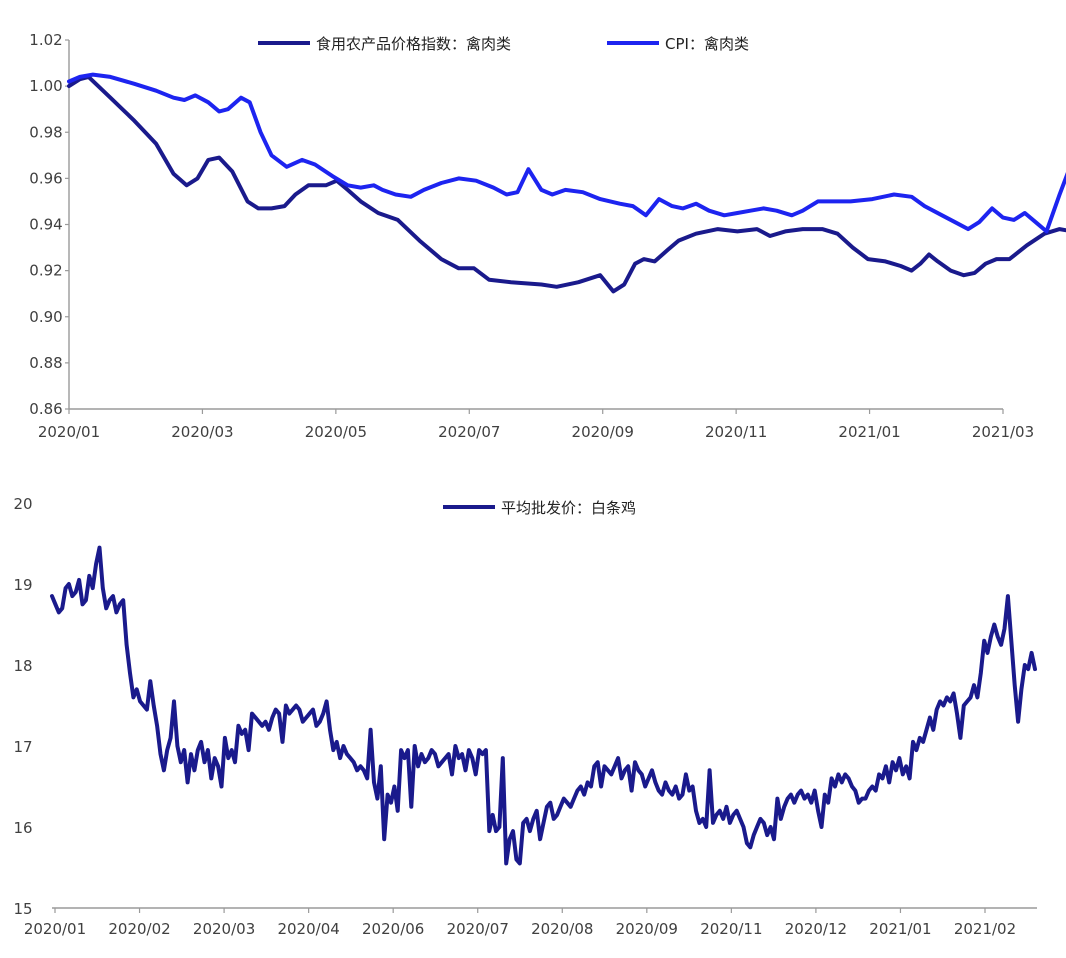 The width and height of the screenshot is (1066, 958). Describe the element at coordinates (816, 929) in the screenshot. I see `x-tick-label: 2020/12` at that location.